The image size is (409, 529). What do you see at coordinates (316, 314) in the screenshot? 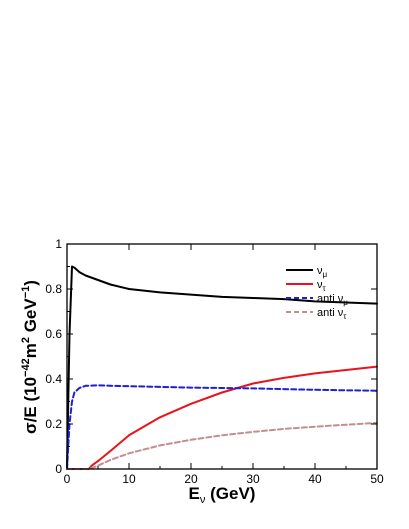
I see `legend-entry-anti-nu-tau: anti ντ` at bounding box center [316, 314].